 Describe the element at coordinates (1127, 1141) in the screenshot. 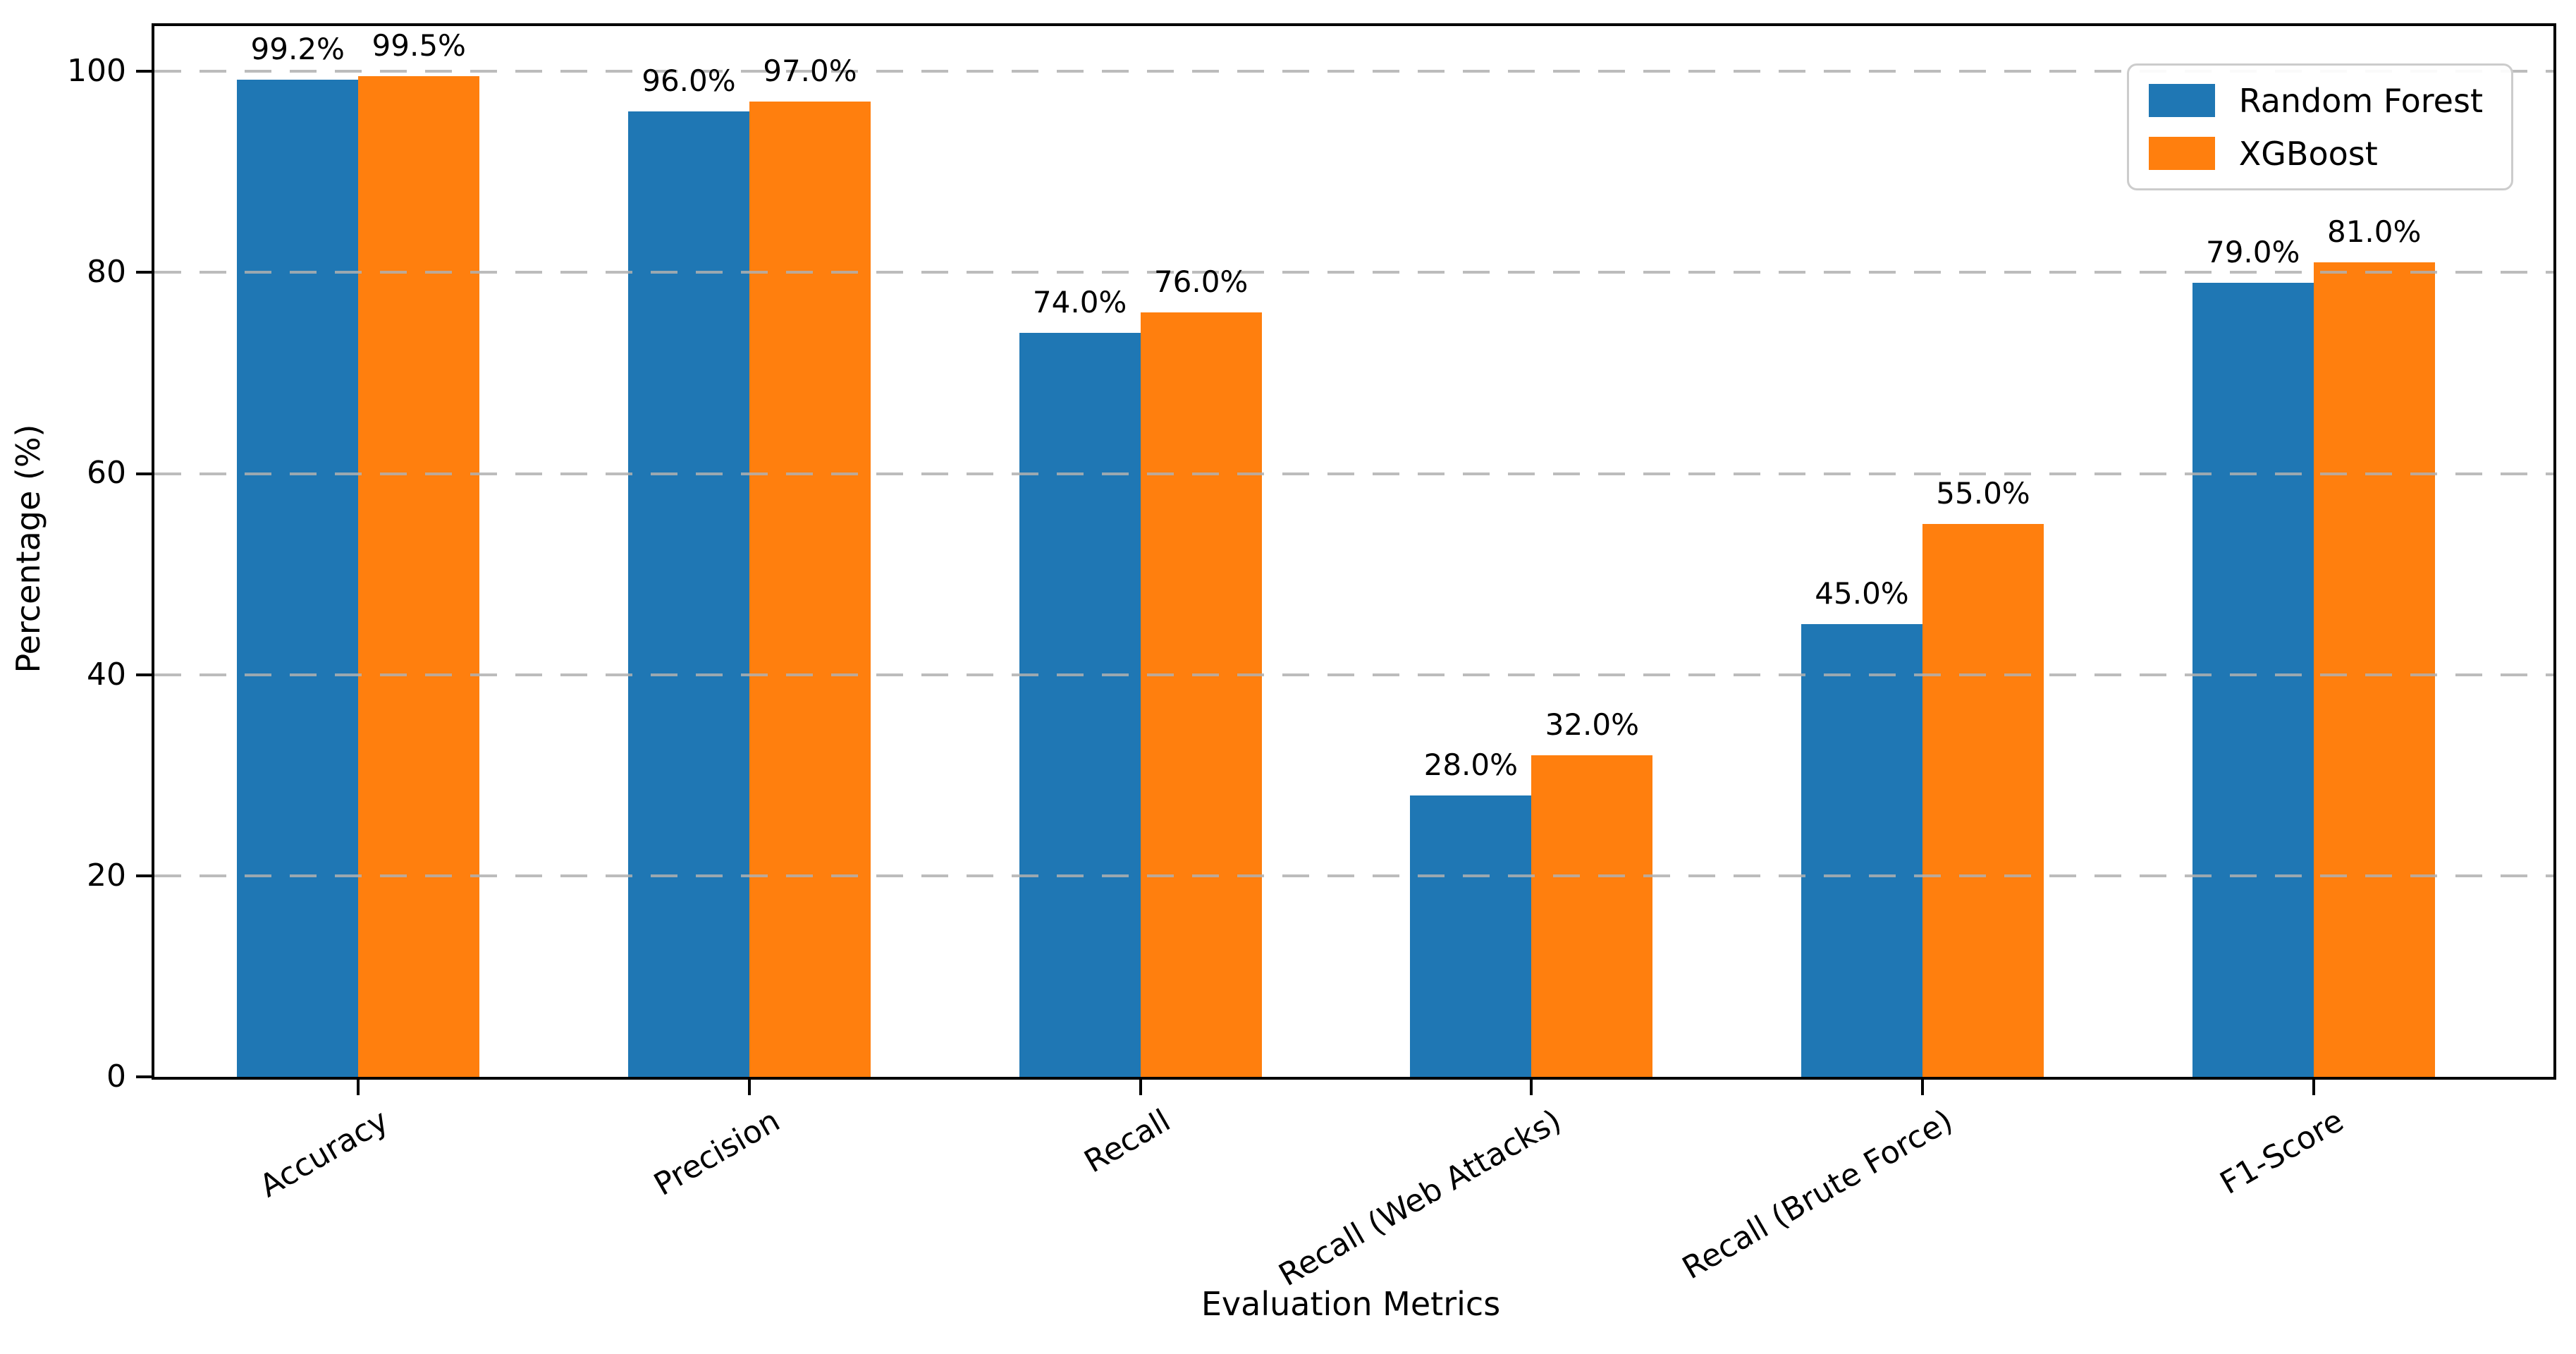

I see `x-tick-label-2: Recall` at that location.